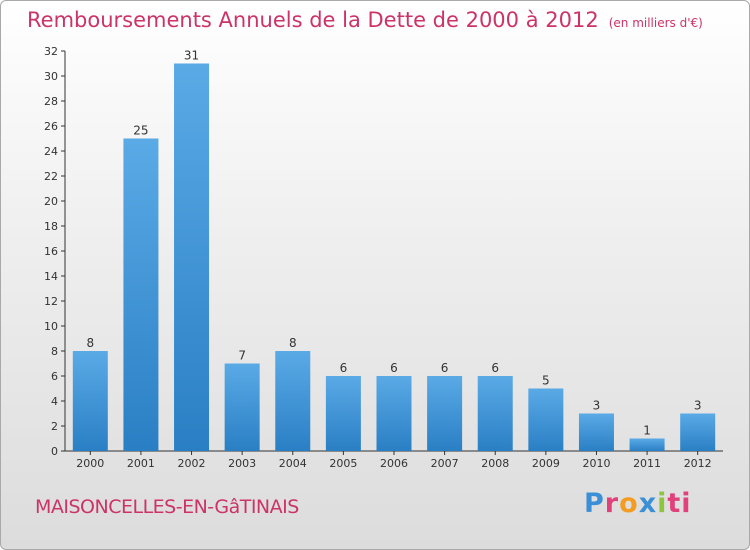 Image resolution: width=750 pixels, height=550 pixels. I want to click on y-tick-label: 14, so click(51, 276).